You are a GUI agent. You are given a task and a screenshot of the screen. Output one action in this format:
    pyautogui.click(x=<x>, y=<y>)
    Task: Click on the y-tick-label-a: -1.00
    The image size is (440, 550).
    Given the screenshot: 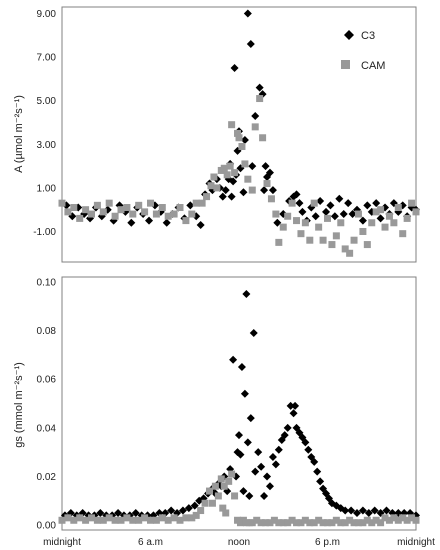 What is the action you would take?
    pyautogui.click(x=44, y=232)
    